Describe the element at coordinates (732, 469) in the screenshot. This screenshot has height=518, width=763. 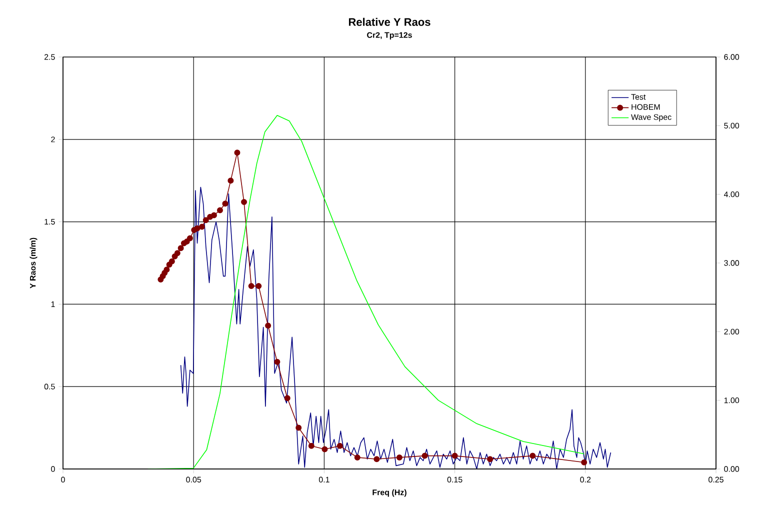
I see `y2-tick-label: 0.00` at that location.